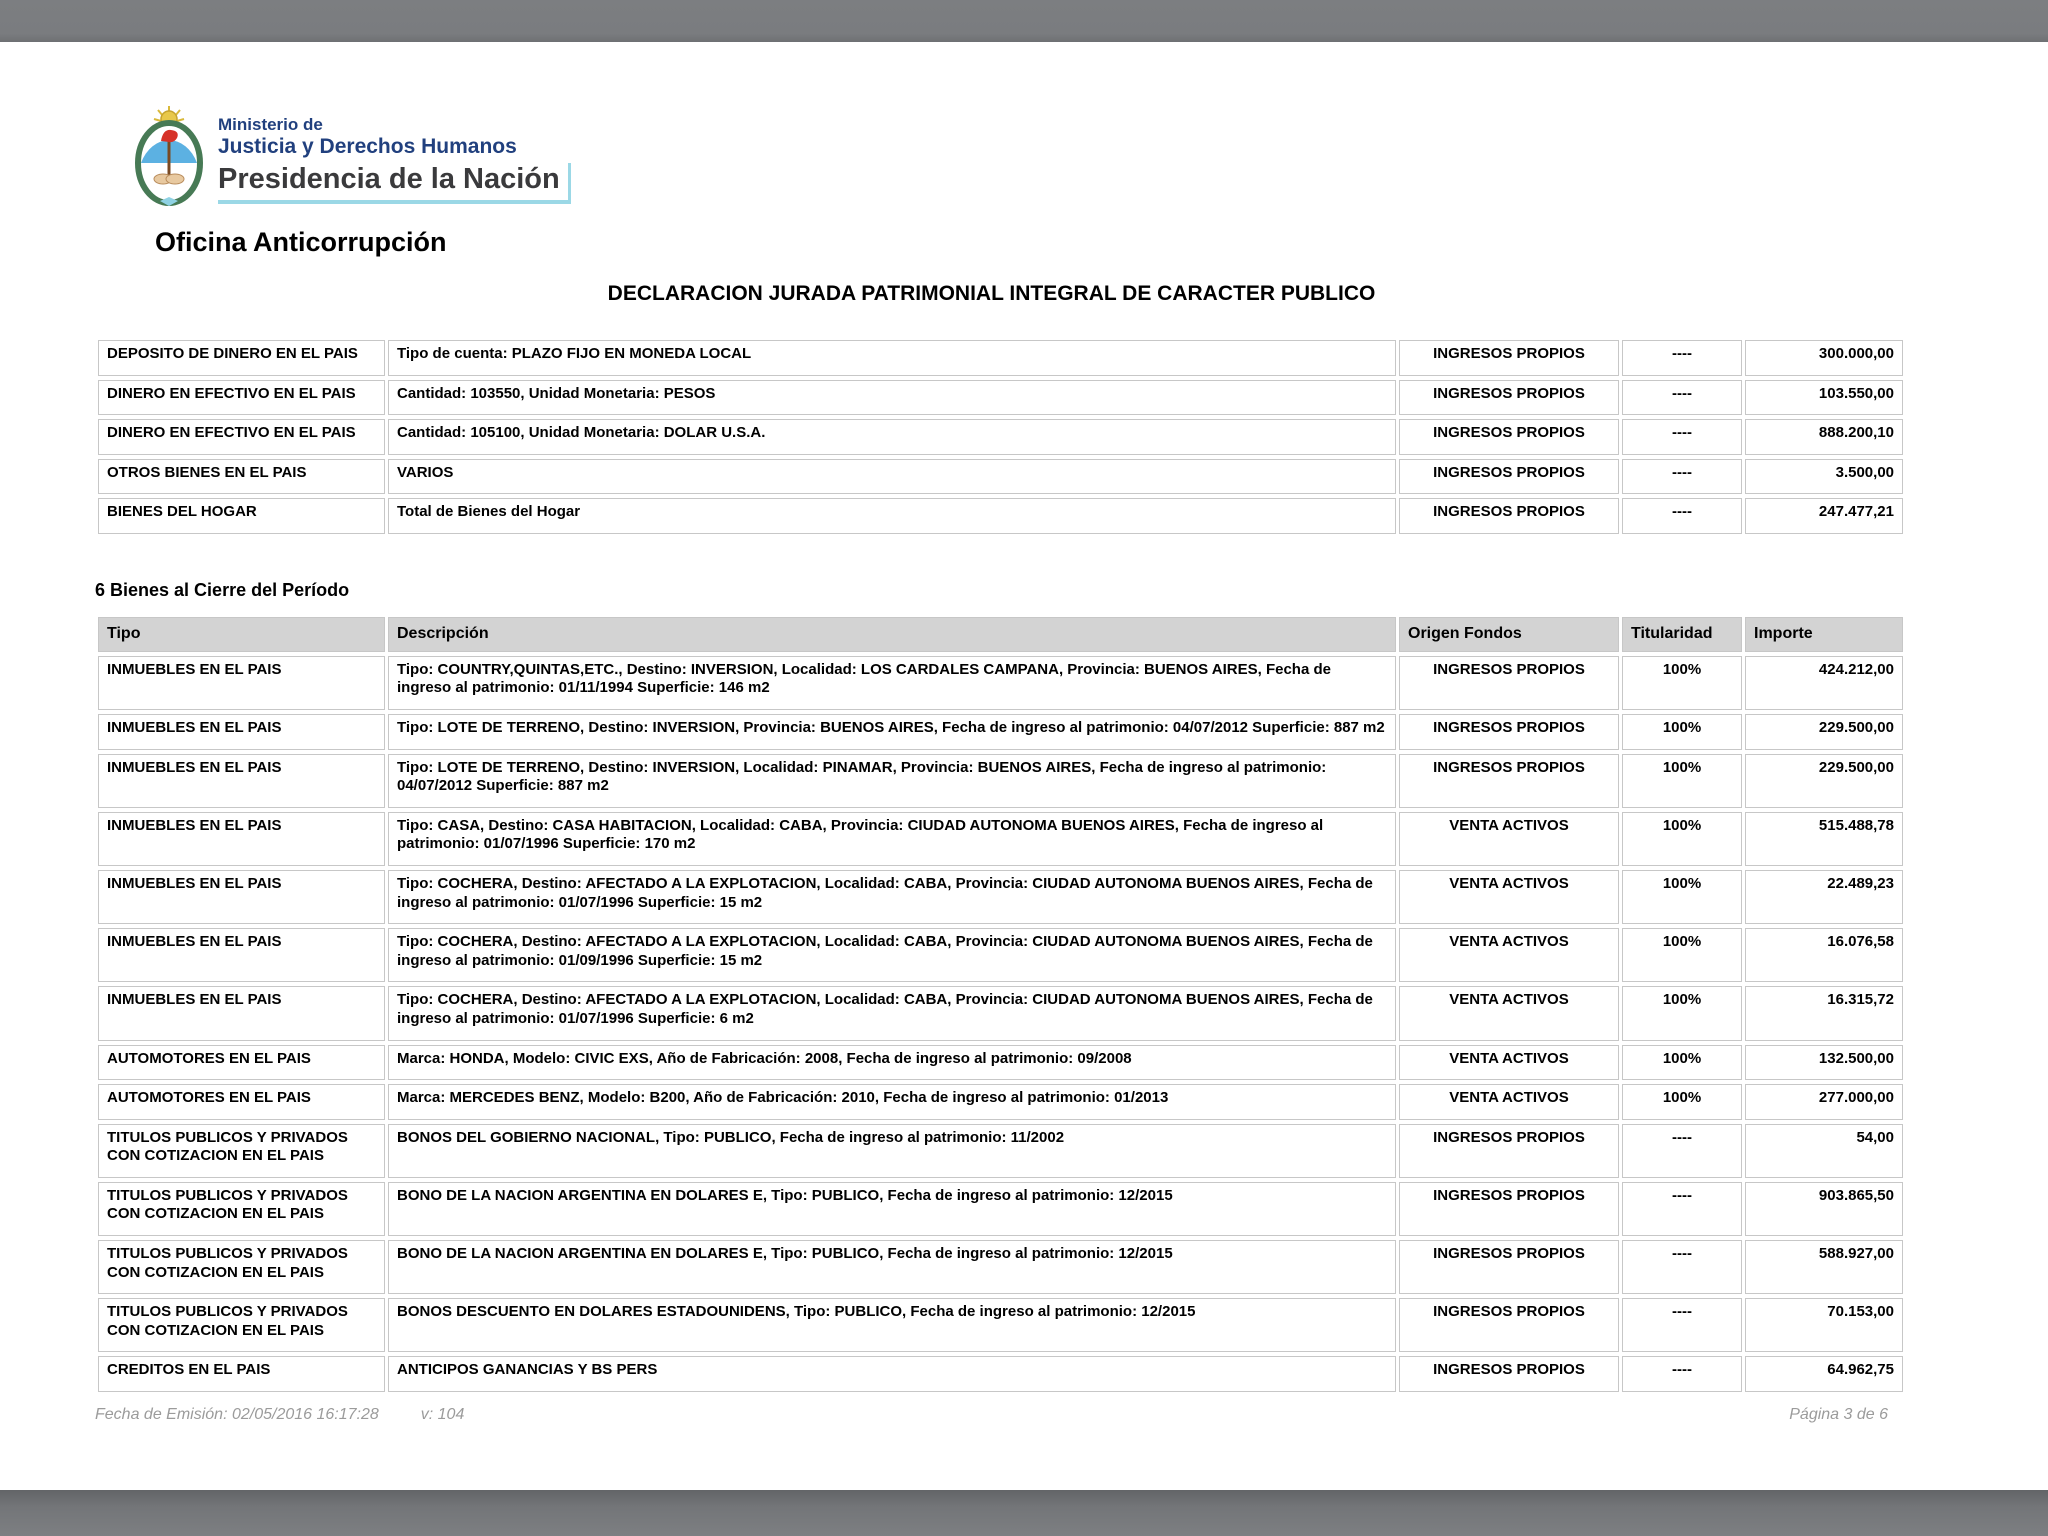  I want to click on cell-importe: 54,00, so click(1824, 1150).